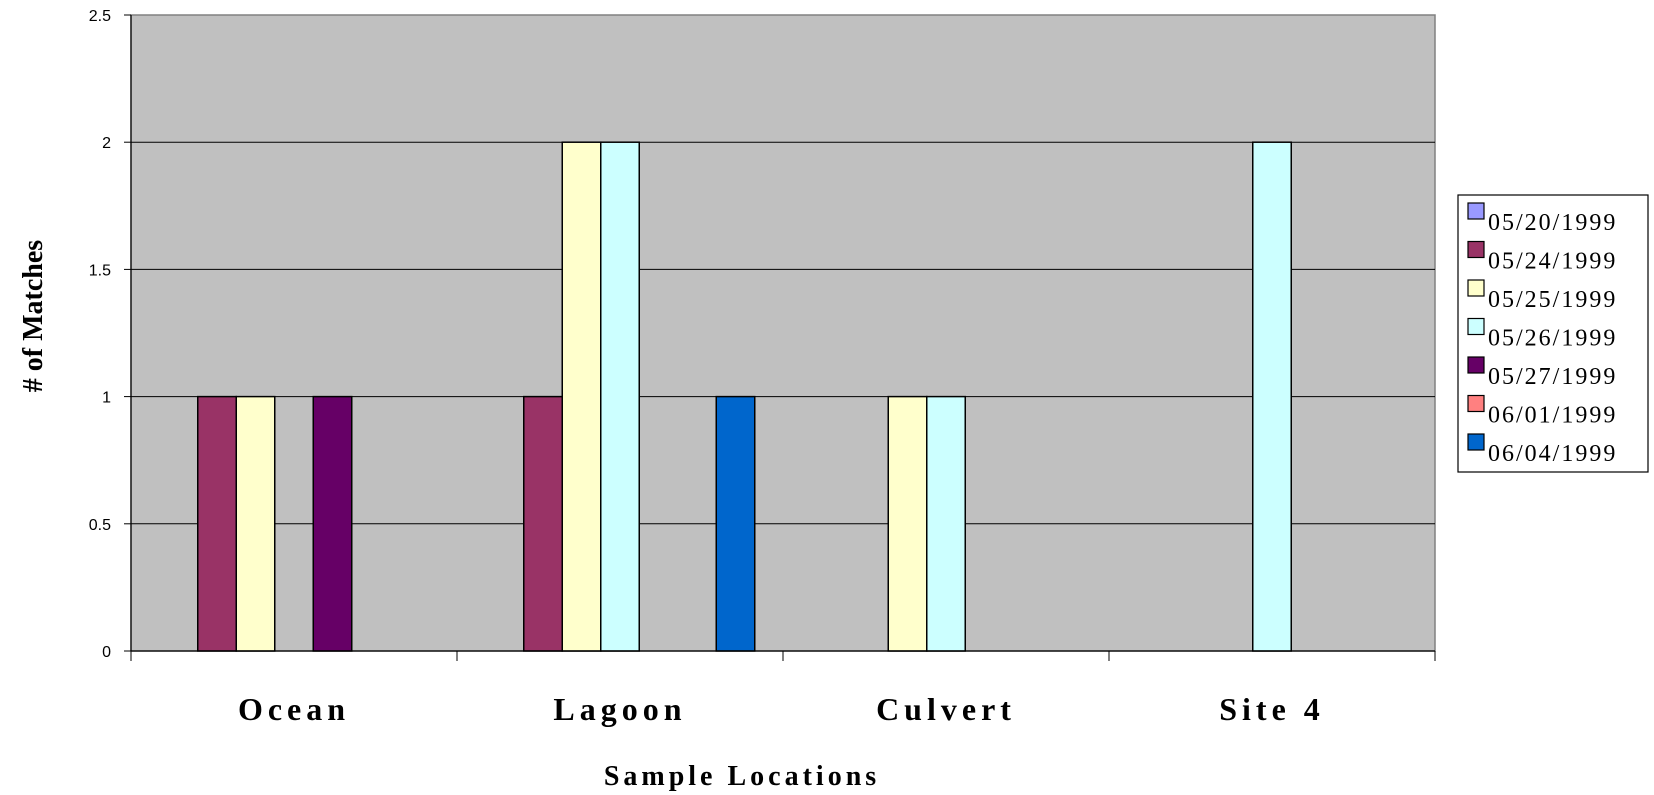 The image size is (1654, 795). Describe the element at coordinates (106, 652) in the screenshot. I see `y-tick-label: 0` at that location.